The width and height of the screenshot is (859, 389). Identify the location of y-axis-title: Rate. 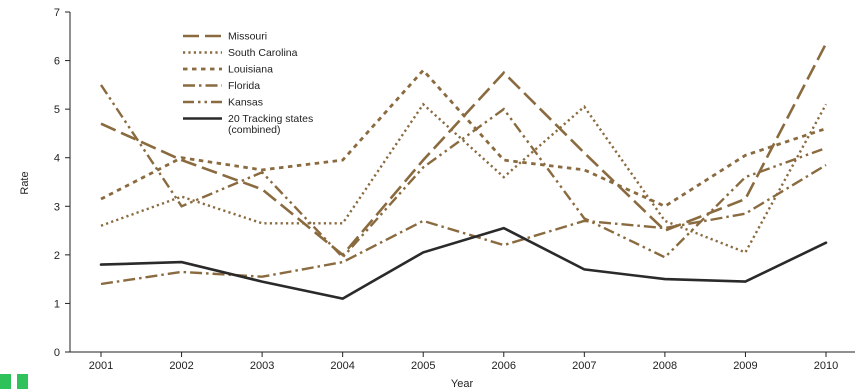
(25, 182).